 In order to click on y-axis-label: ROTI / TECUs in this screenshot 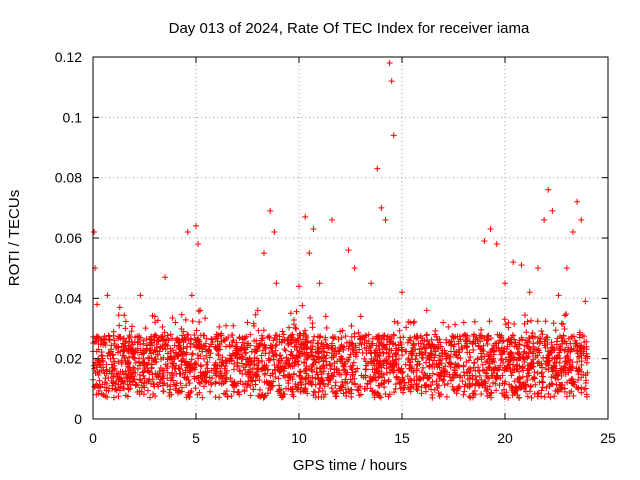, I will do `click(14, 238)`.